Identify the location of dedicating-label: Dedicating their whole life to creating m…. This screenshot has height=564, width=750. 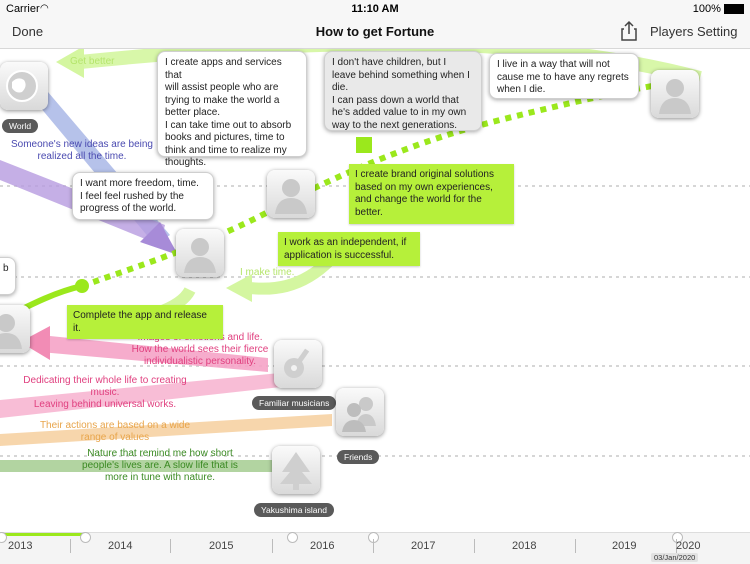
(105, 392).